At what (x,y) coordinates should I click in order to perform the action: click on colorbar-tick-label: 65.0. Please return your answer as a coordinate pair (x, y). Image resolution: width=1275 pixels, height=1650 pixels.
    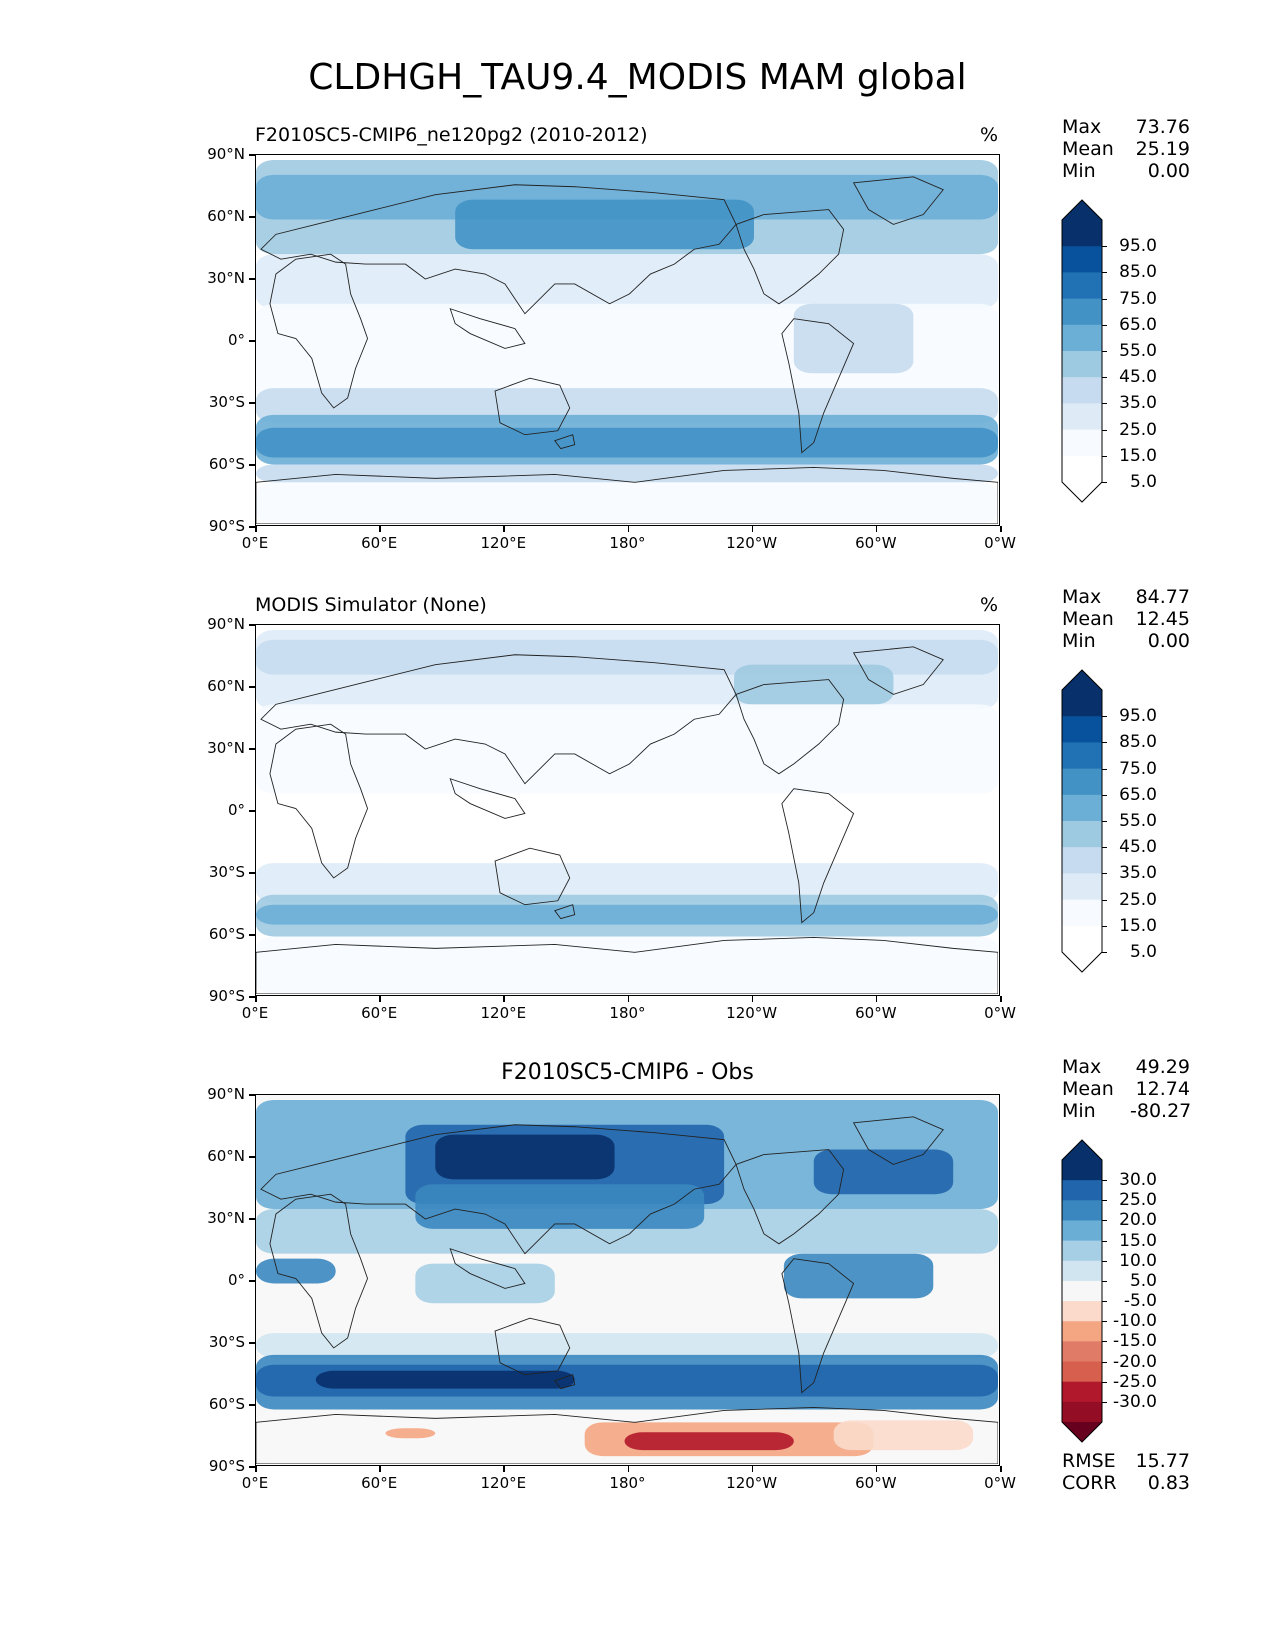
    Looking at the image, I should click on (1138, 324).